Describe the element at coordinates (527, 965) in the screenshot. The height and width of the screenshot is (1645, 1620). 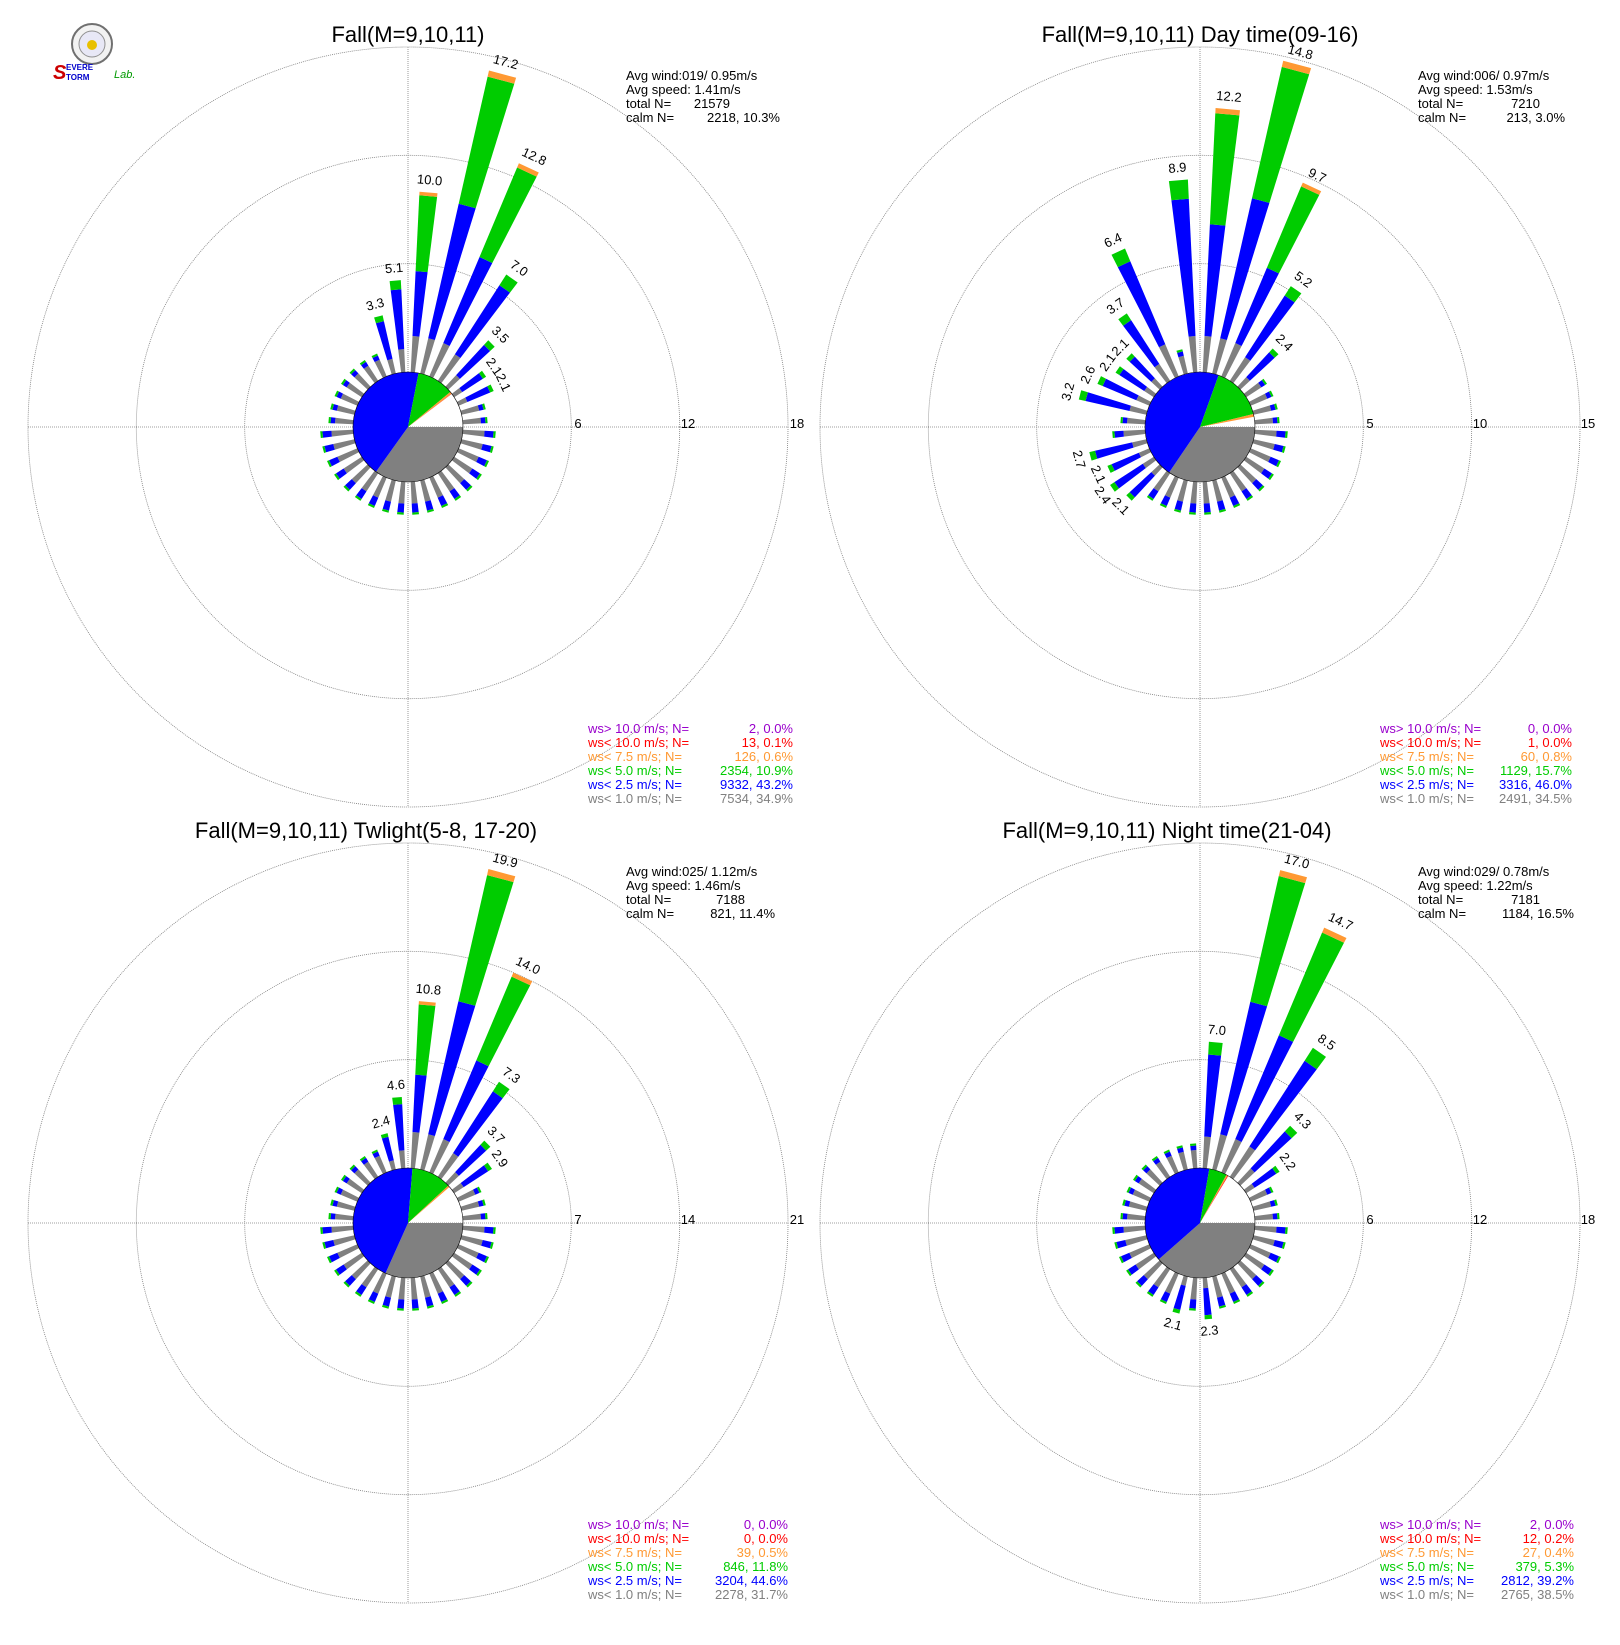
I see `bar-value-label: 14.0` at that location.